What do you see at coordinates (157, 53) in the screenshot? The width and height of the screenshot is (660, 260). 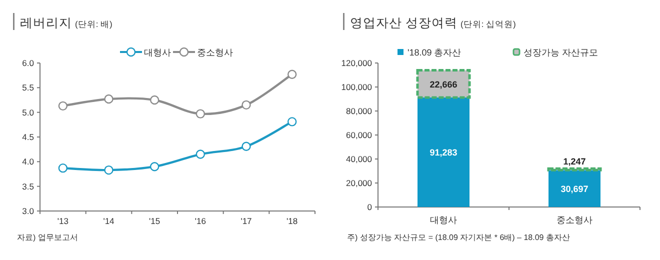 I see `legend-label: 대형사` at bounding box center [157, 53].